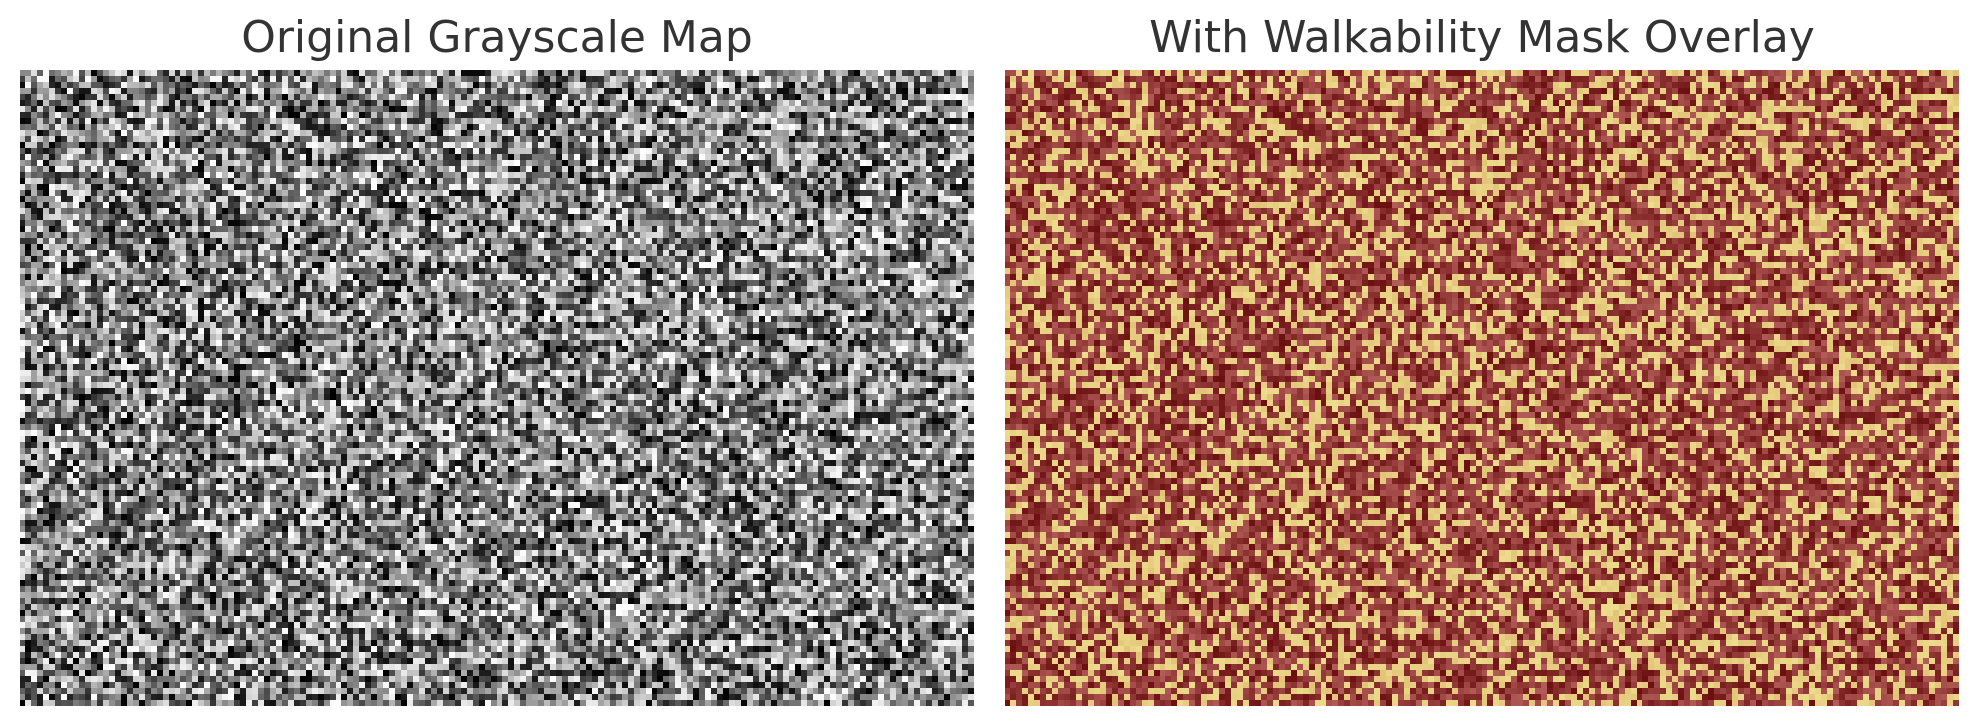  I want to click on grayscale-map-title: Original Grayscale Map, so click(497, 37).